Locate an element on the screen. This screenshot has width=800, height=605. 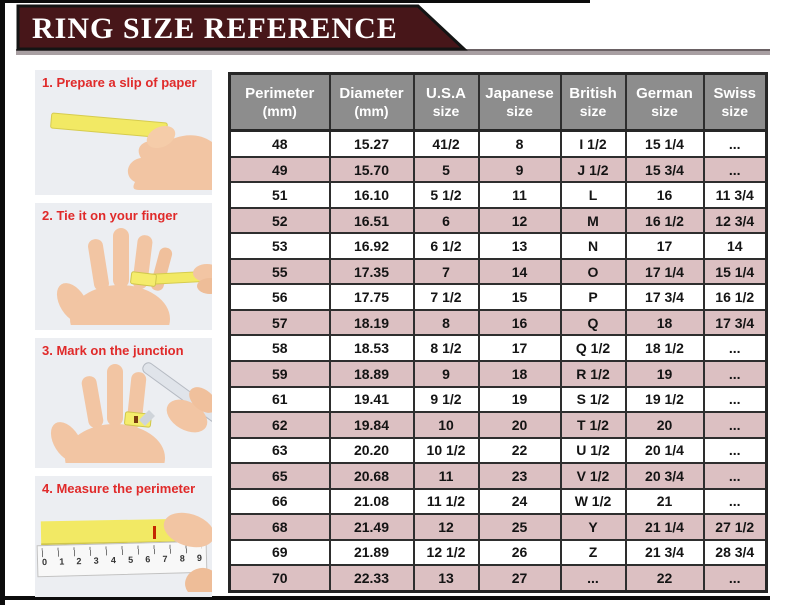
column-header: Japanese size is located at coordinates (519, 102).